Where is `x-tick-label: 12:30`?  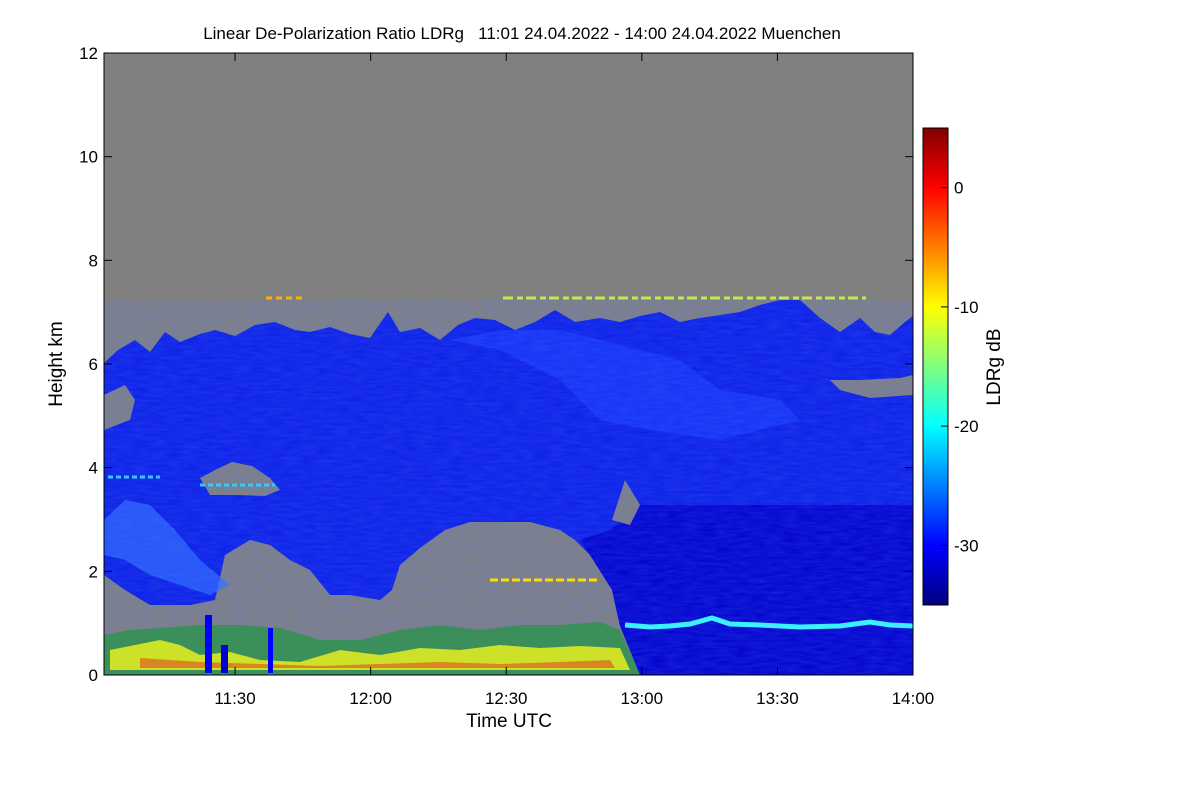 x-tick-label: 12:30 is located at coordinates (506, 698).